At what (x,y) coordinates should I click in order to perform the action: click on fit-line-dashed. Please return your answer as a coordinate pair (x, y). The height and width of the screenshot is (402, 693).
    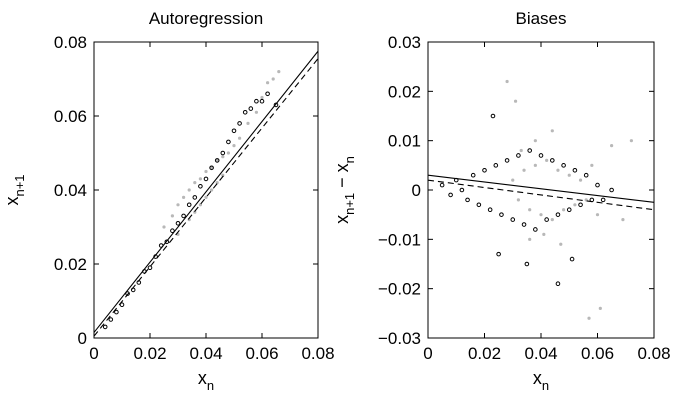
    Looking at the image, I should click on (541, 195).